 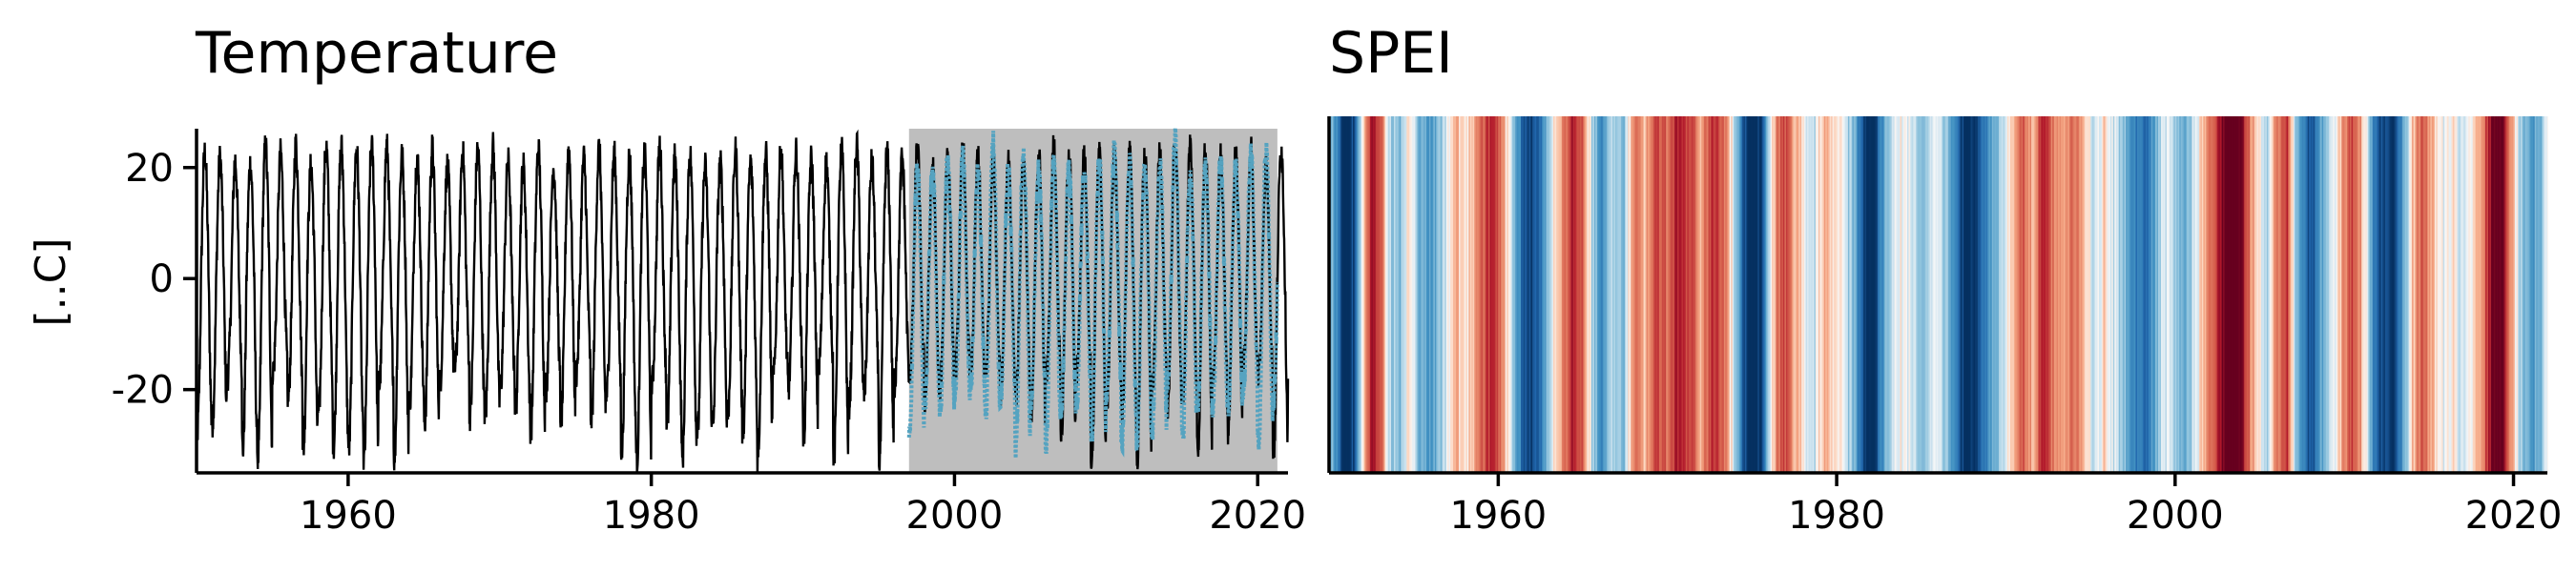 I want to click on spei-title: SPEI, so click(x=1391, y=53).